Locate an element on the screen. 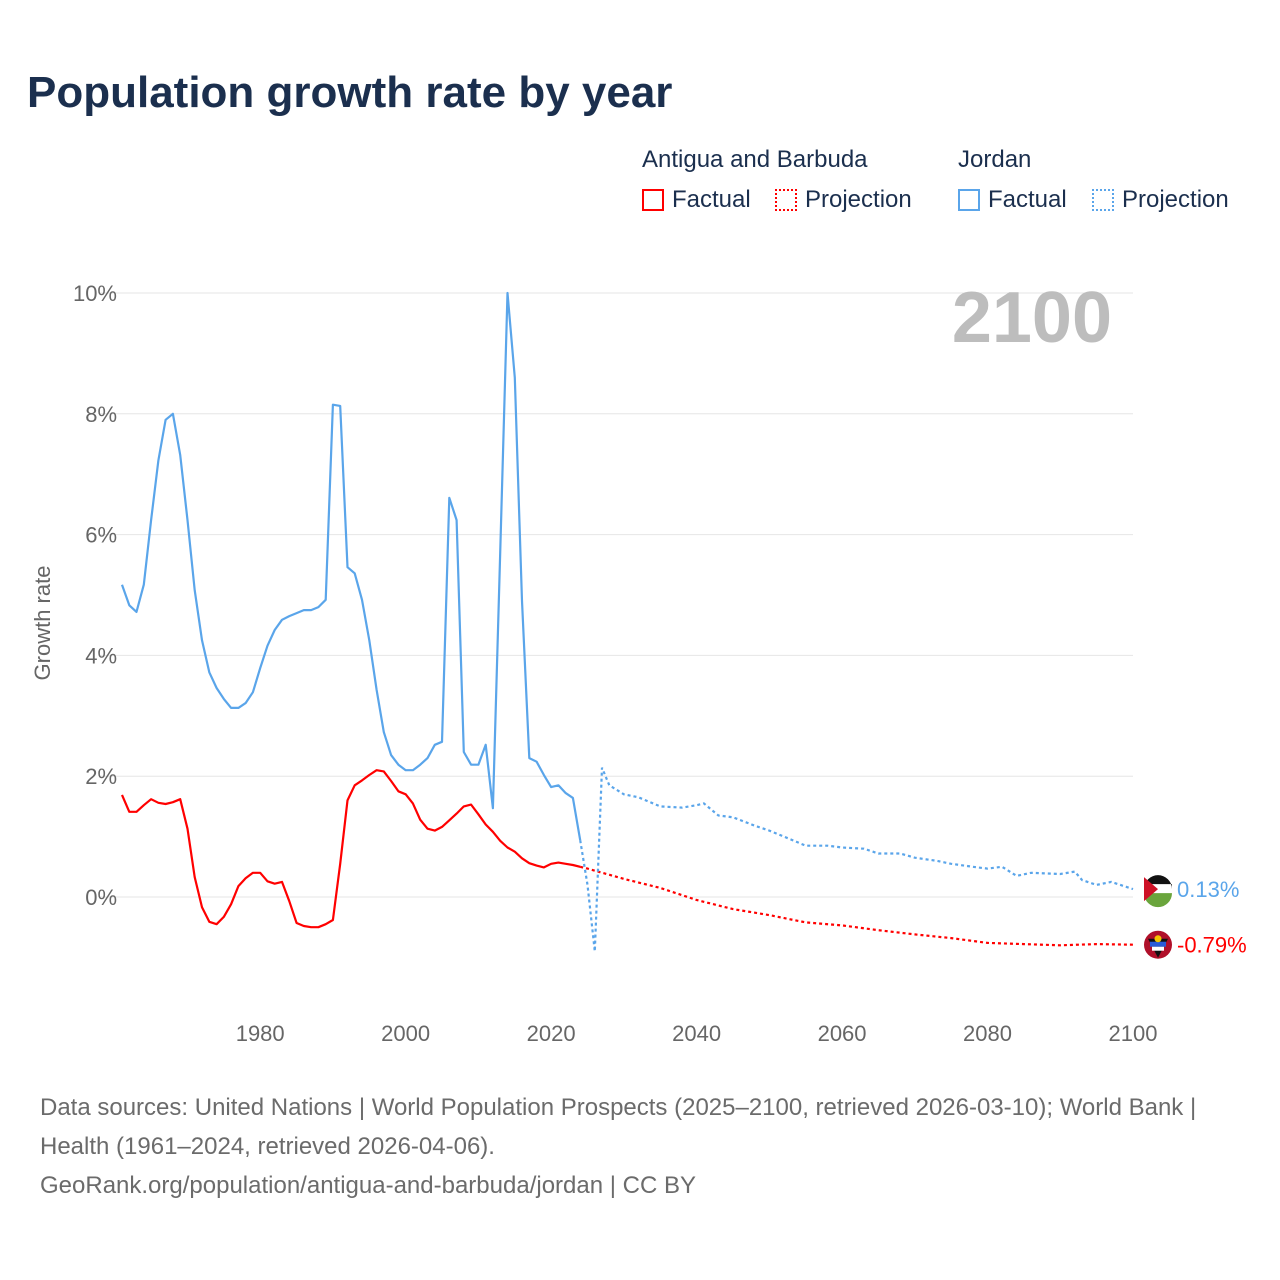 The image size is (1280, 1280). y-tick-label: 4% is located at coordinates (101, 655).